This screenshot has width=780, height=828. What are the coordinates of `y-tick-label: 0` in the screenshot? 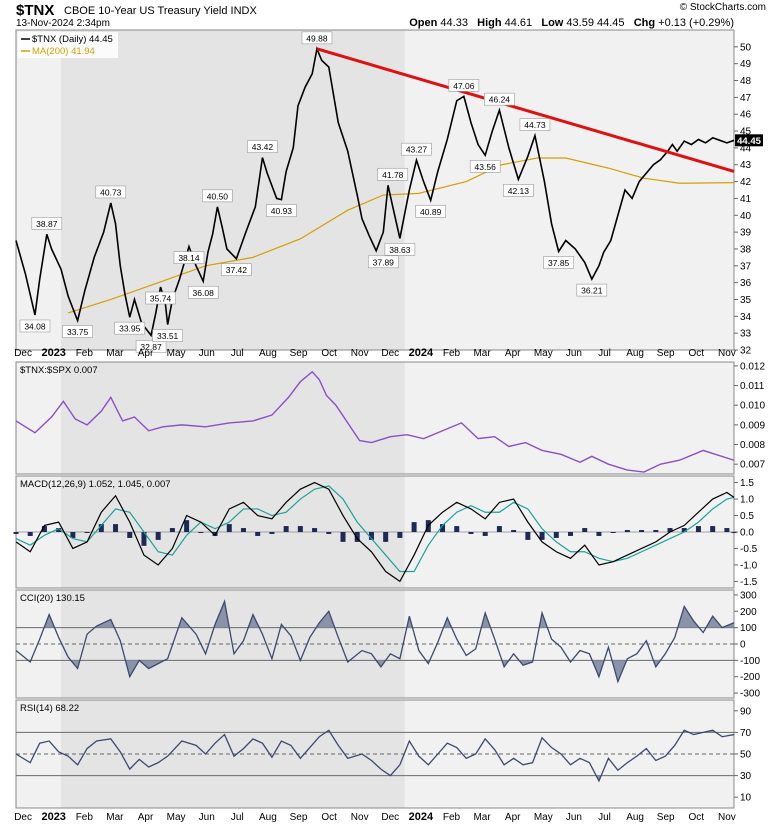 It's located at (743, 645).